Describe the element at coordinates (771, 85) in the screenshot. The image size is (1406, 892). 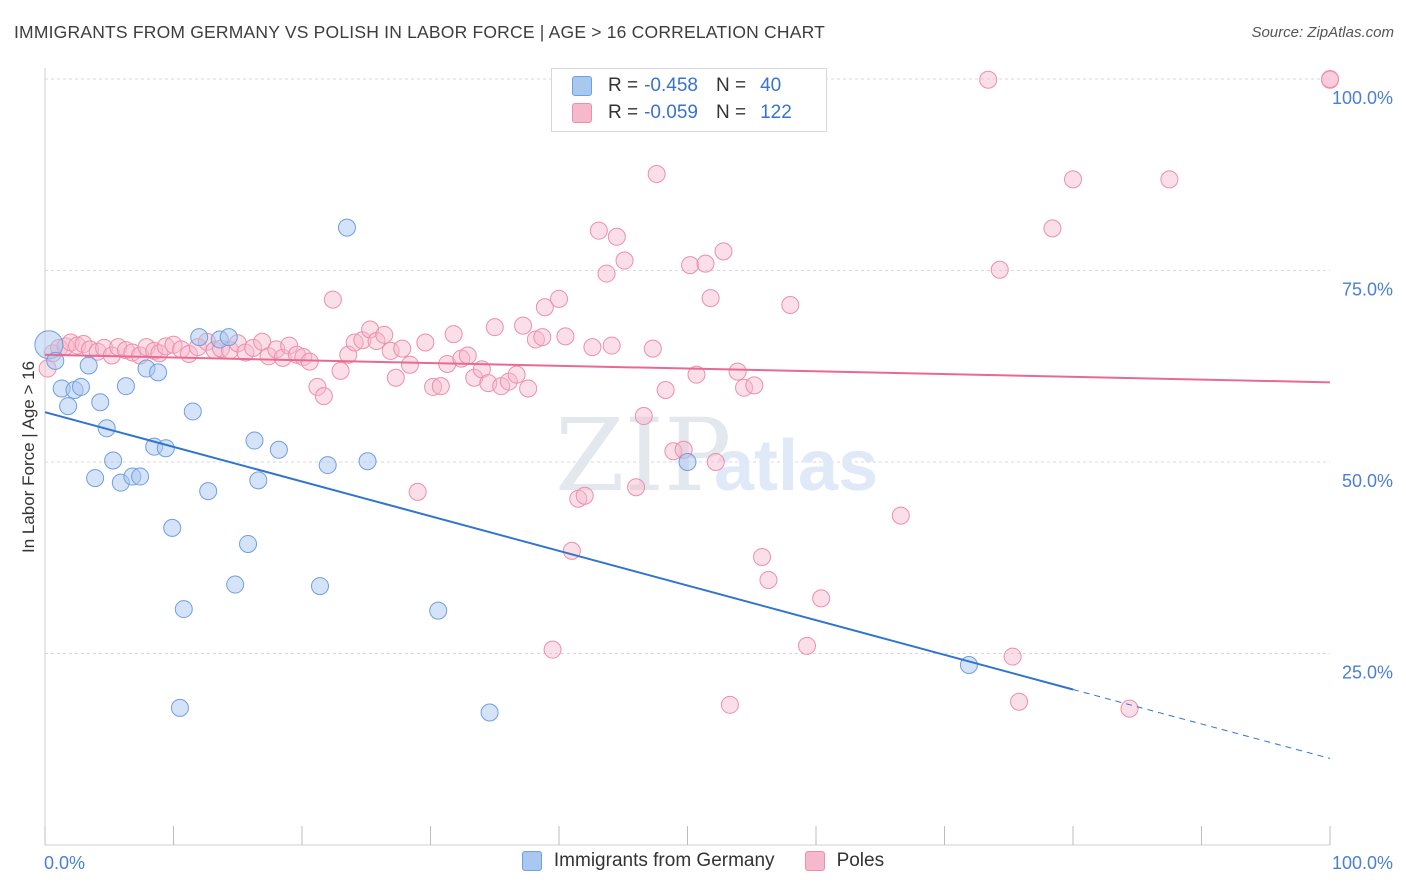
I see `legend-n-value: 40` at that location.